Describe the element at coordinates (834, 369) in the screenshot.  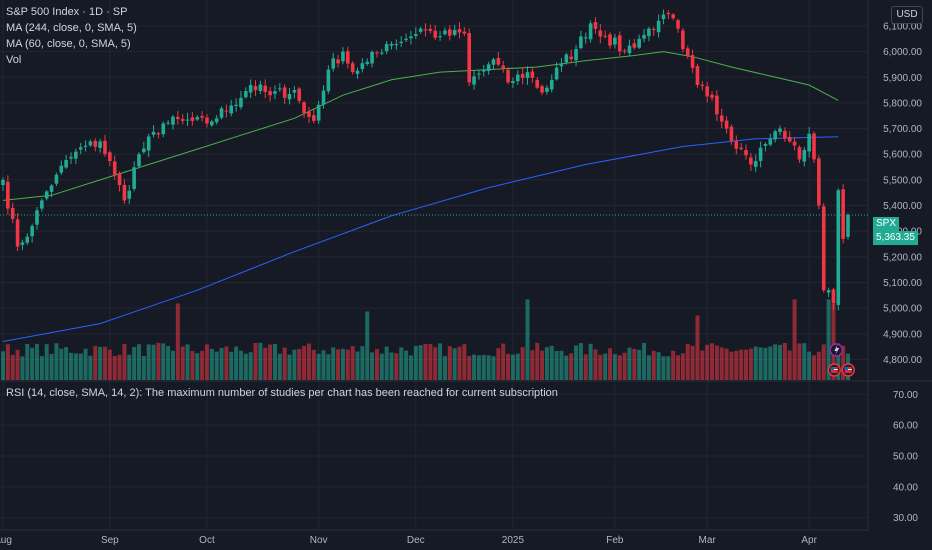
I see `flag-stripe-white` at that location.